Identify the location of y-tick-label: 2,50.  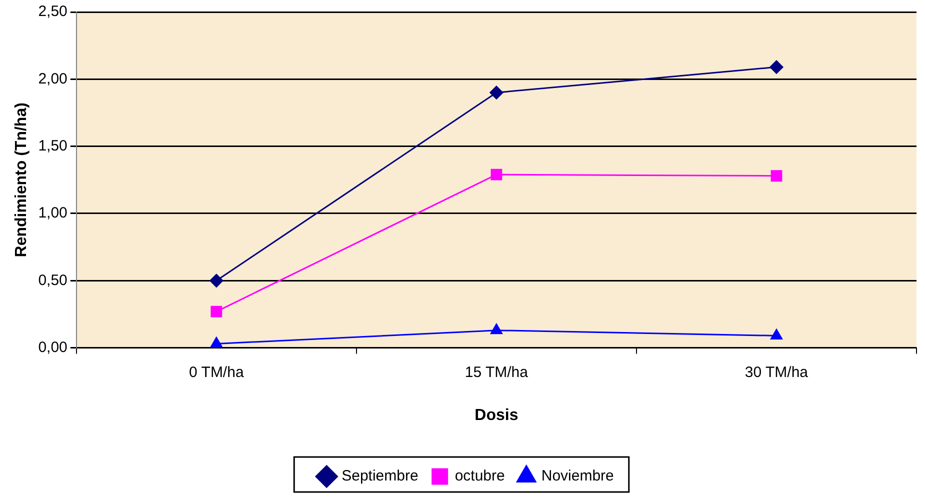
(53, 11).